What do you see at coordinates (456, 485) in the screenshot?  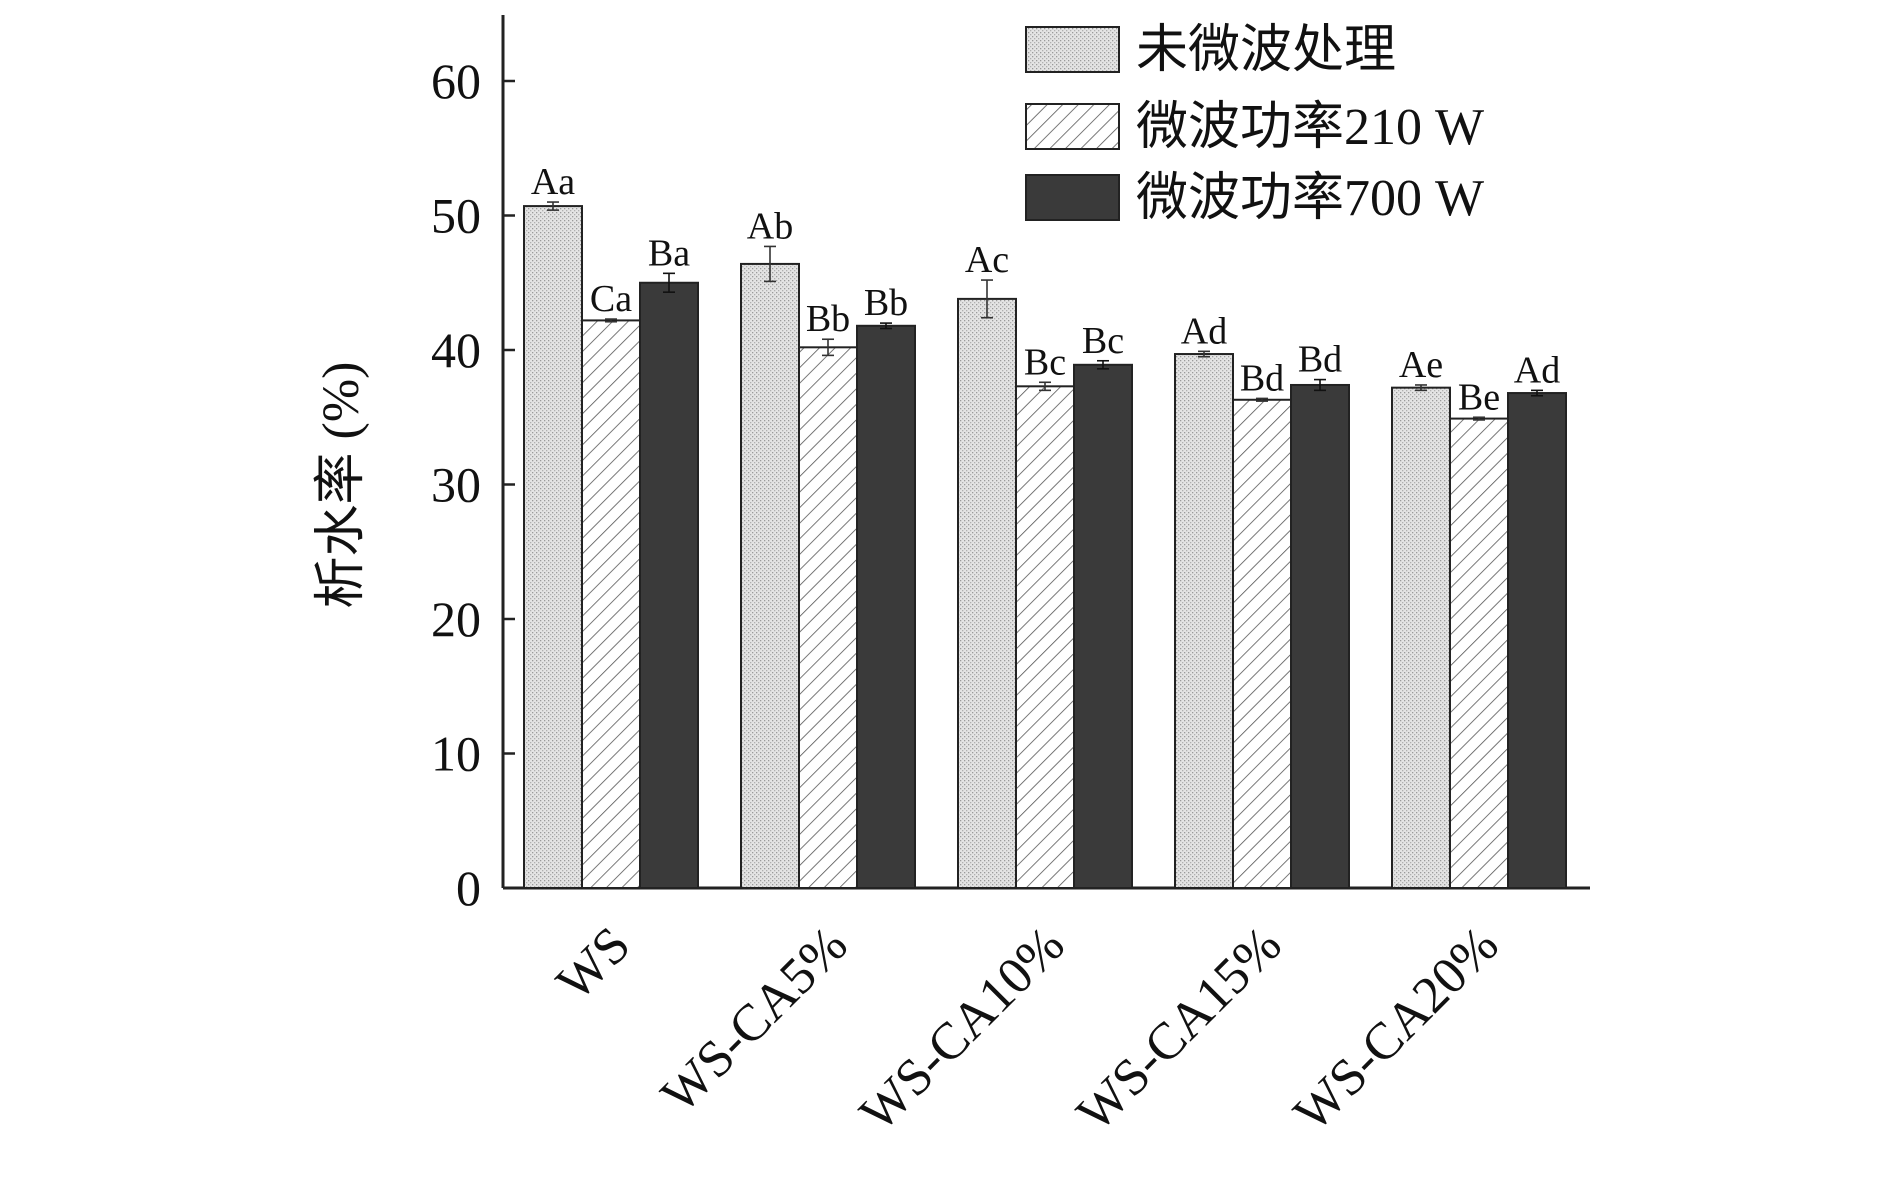 I see `y-tick-label: 30` at bounding box center [456, 485].